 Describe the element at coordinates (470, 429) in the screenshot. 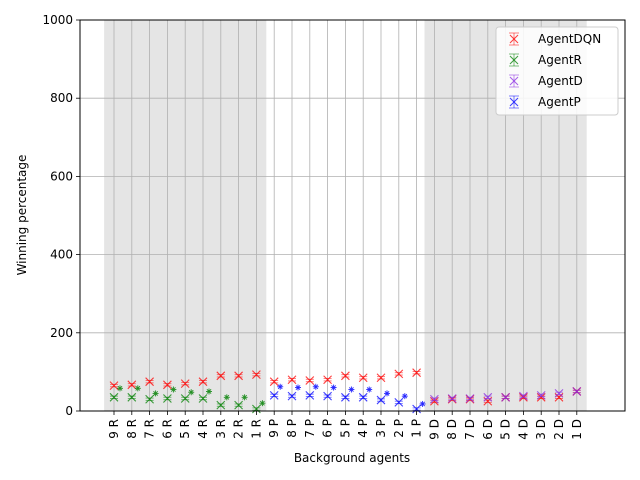

I see `x-tick-label: 7 D` at that location.